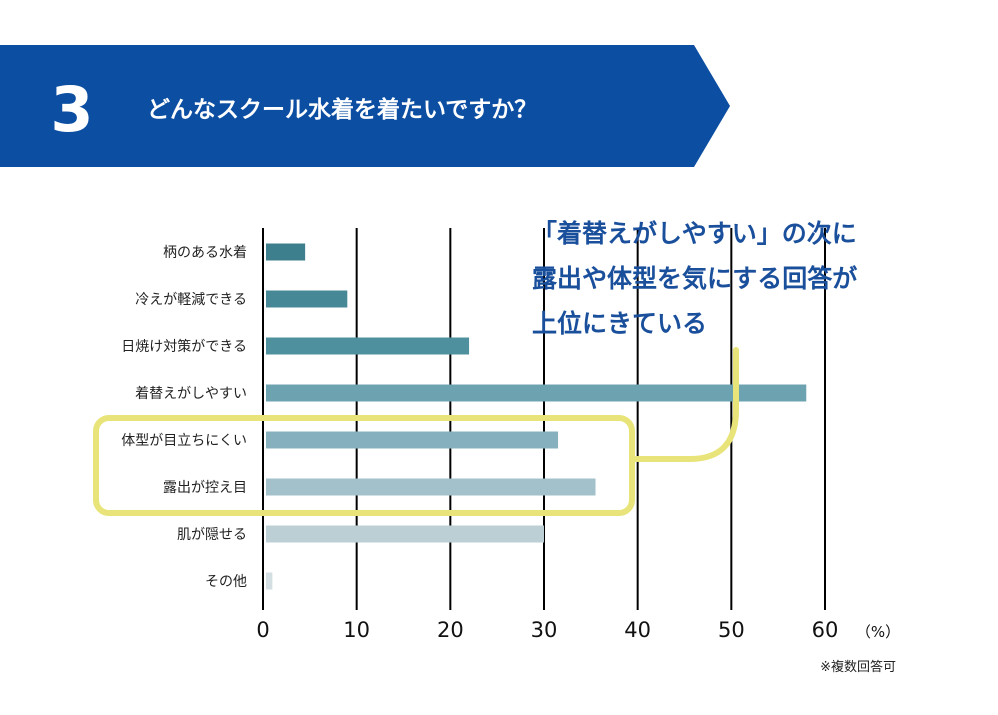 This screenshot has height=715, width=998. Describe the element at coordinates (544, 630) in the screenshot. I see `x-tick-label-30: 30` at that location.